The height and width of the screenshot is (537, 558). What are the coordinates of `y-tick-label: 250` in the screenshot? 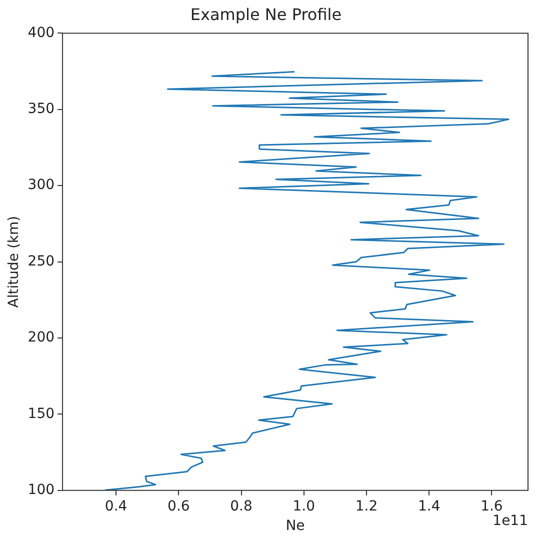 It's located at (41, 261).